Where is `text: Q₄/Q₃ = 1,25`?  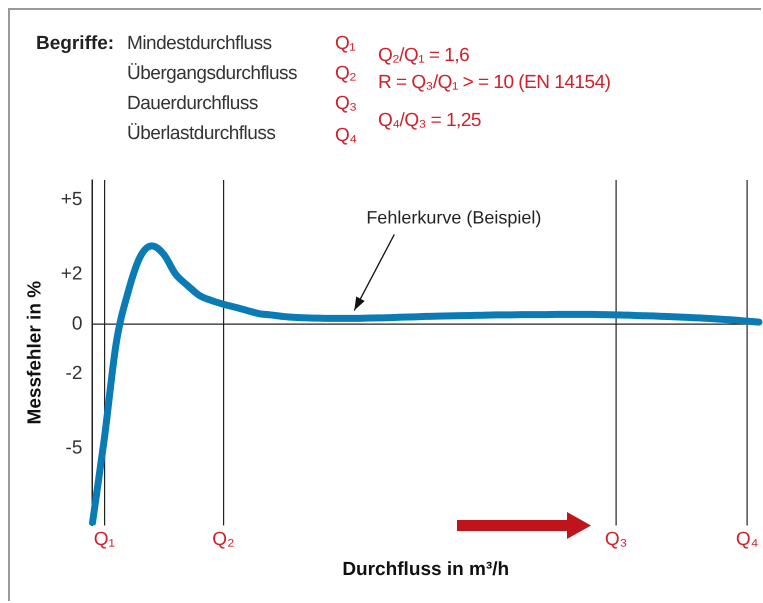 text: Q₄/Q₃ = 1,25 is located at coordinates (429, 121).